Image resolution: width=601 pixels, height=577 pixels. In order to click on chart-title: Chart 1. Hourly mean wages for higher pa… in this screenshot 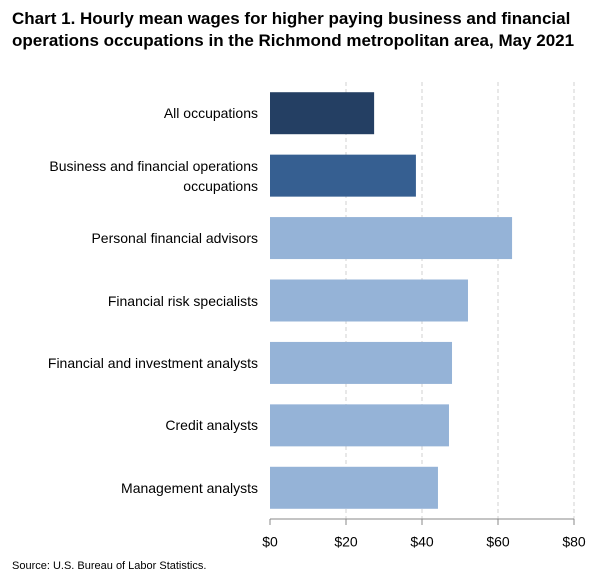, I will do `click(293, 29)`.